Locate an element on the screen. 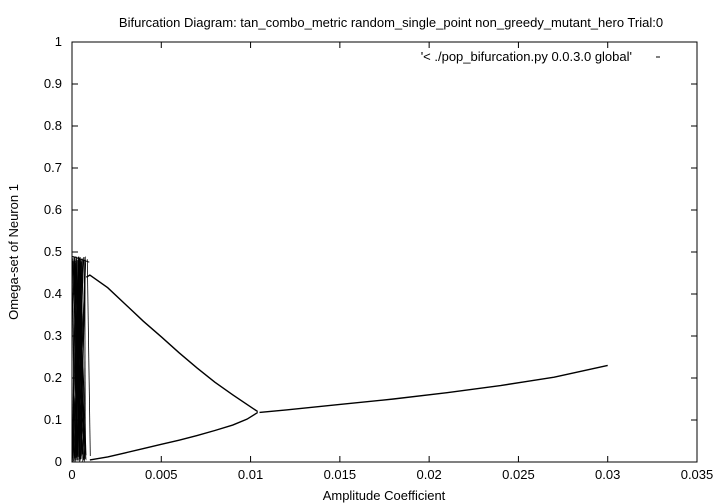 The width and height of the screenshot is (720, 504). branch-single is located at coordinates (433, 389).